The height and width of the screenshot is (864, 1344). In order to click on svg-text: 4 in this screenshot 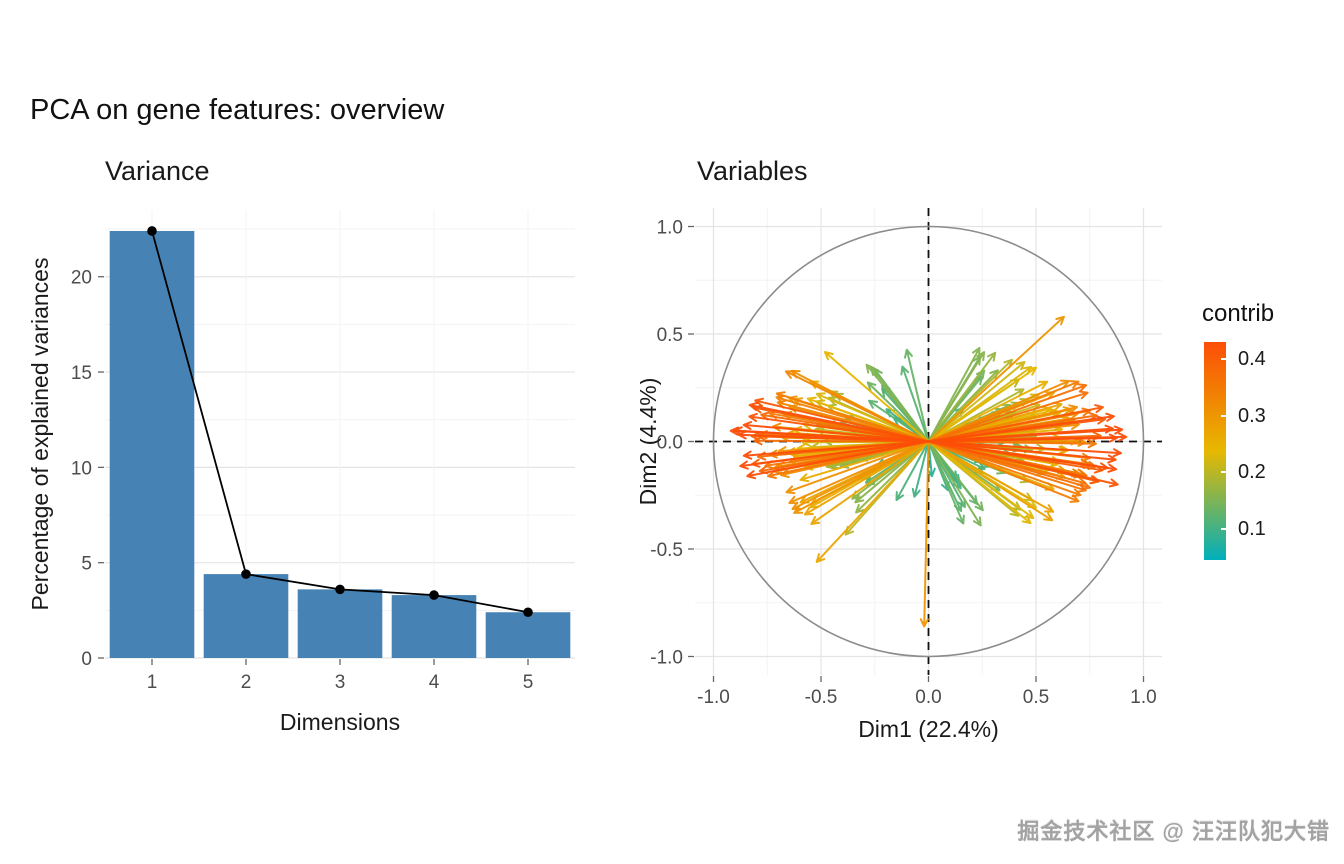, I will do `click(434, 682)`.